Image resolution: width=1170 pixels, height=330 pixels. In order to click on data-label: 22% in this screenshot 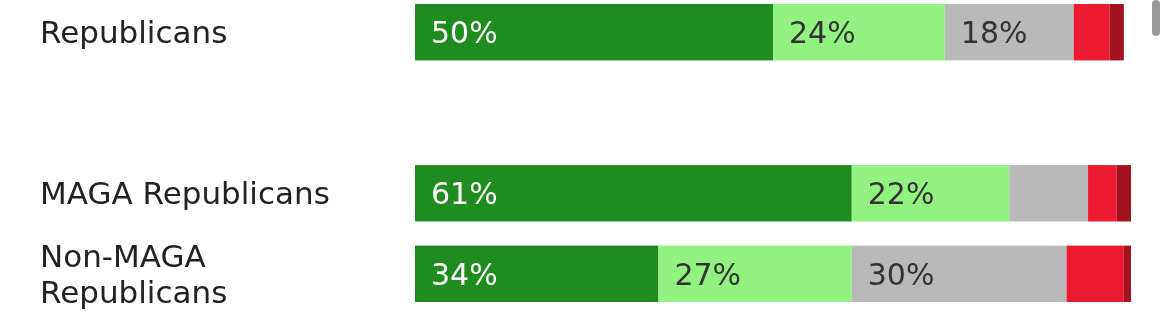, I will do `click(901, 194)`.